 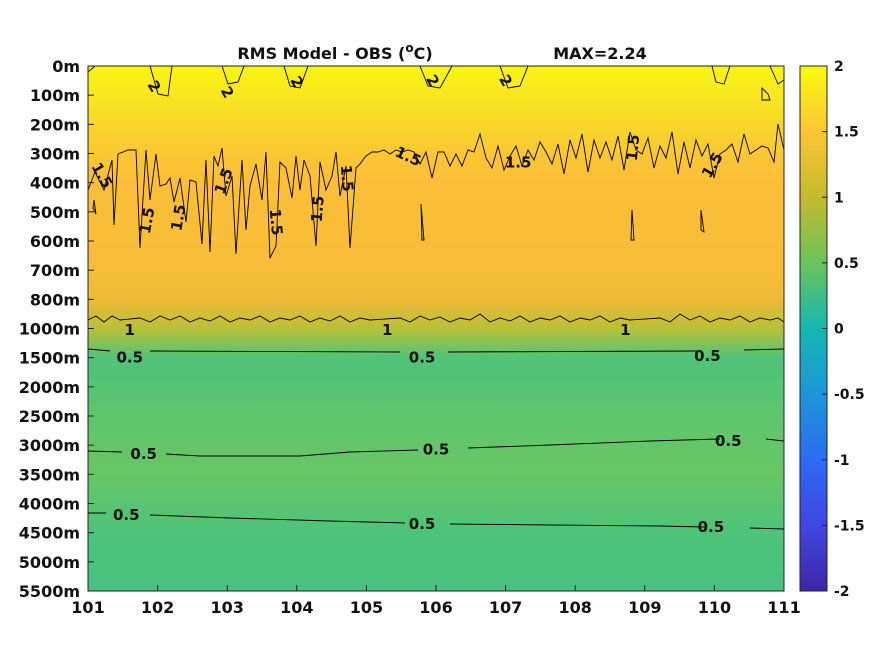 What do you see at coordinates (49, 445) in the screenshot?
I see `y-tick-label: 3000m` at bounding box center [49, 445].